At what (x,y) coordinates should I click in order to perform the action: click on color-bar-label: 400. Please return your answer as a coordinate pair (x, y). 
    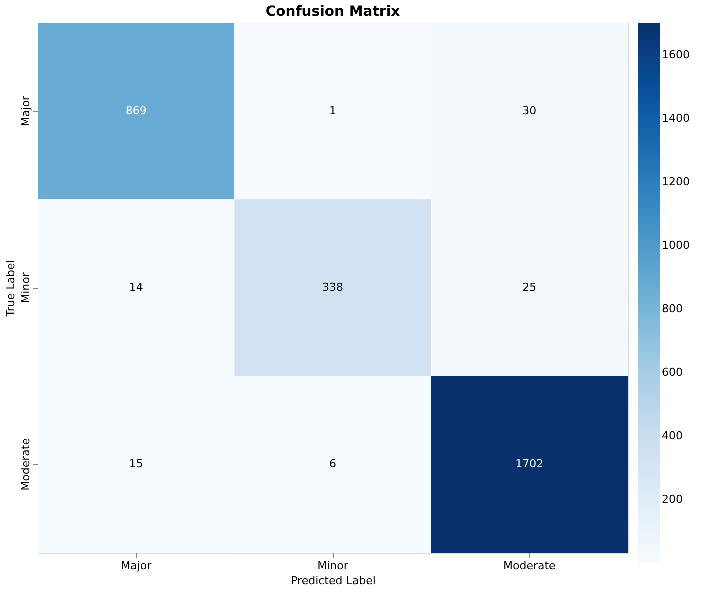
    Looking at the image, I should click on (672, 435).